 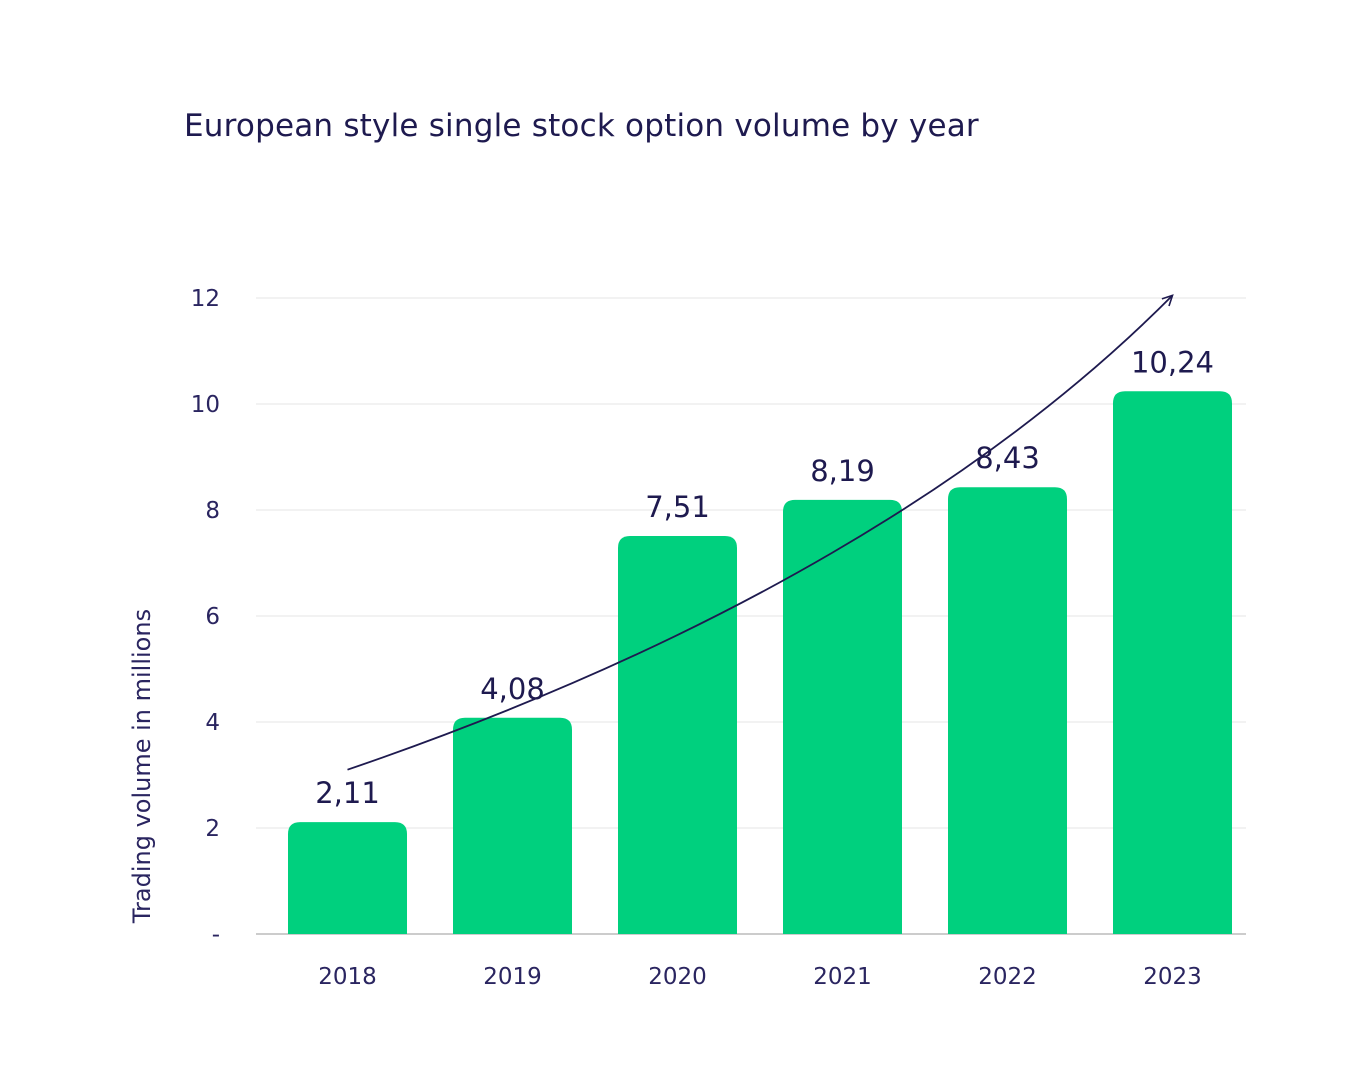 What do you see at coordinates (1172, 977) in the screenshot?
I see `x-tick-label-2023: 2023` at bounding box center [1172, 977].